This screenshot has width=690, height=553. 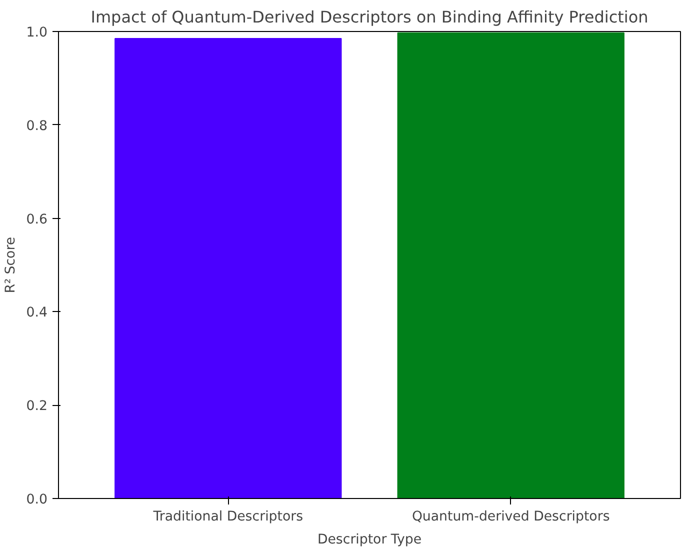 I want to click on chart-title: Impact of Quantum-Derived Descriptors on Binding Affinity Prediction, so click(x=369, y=17).